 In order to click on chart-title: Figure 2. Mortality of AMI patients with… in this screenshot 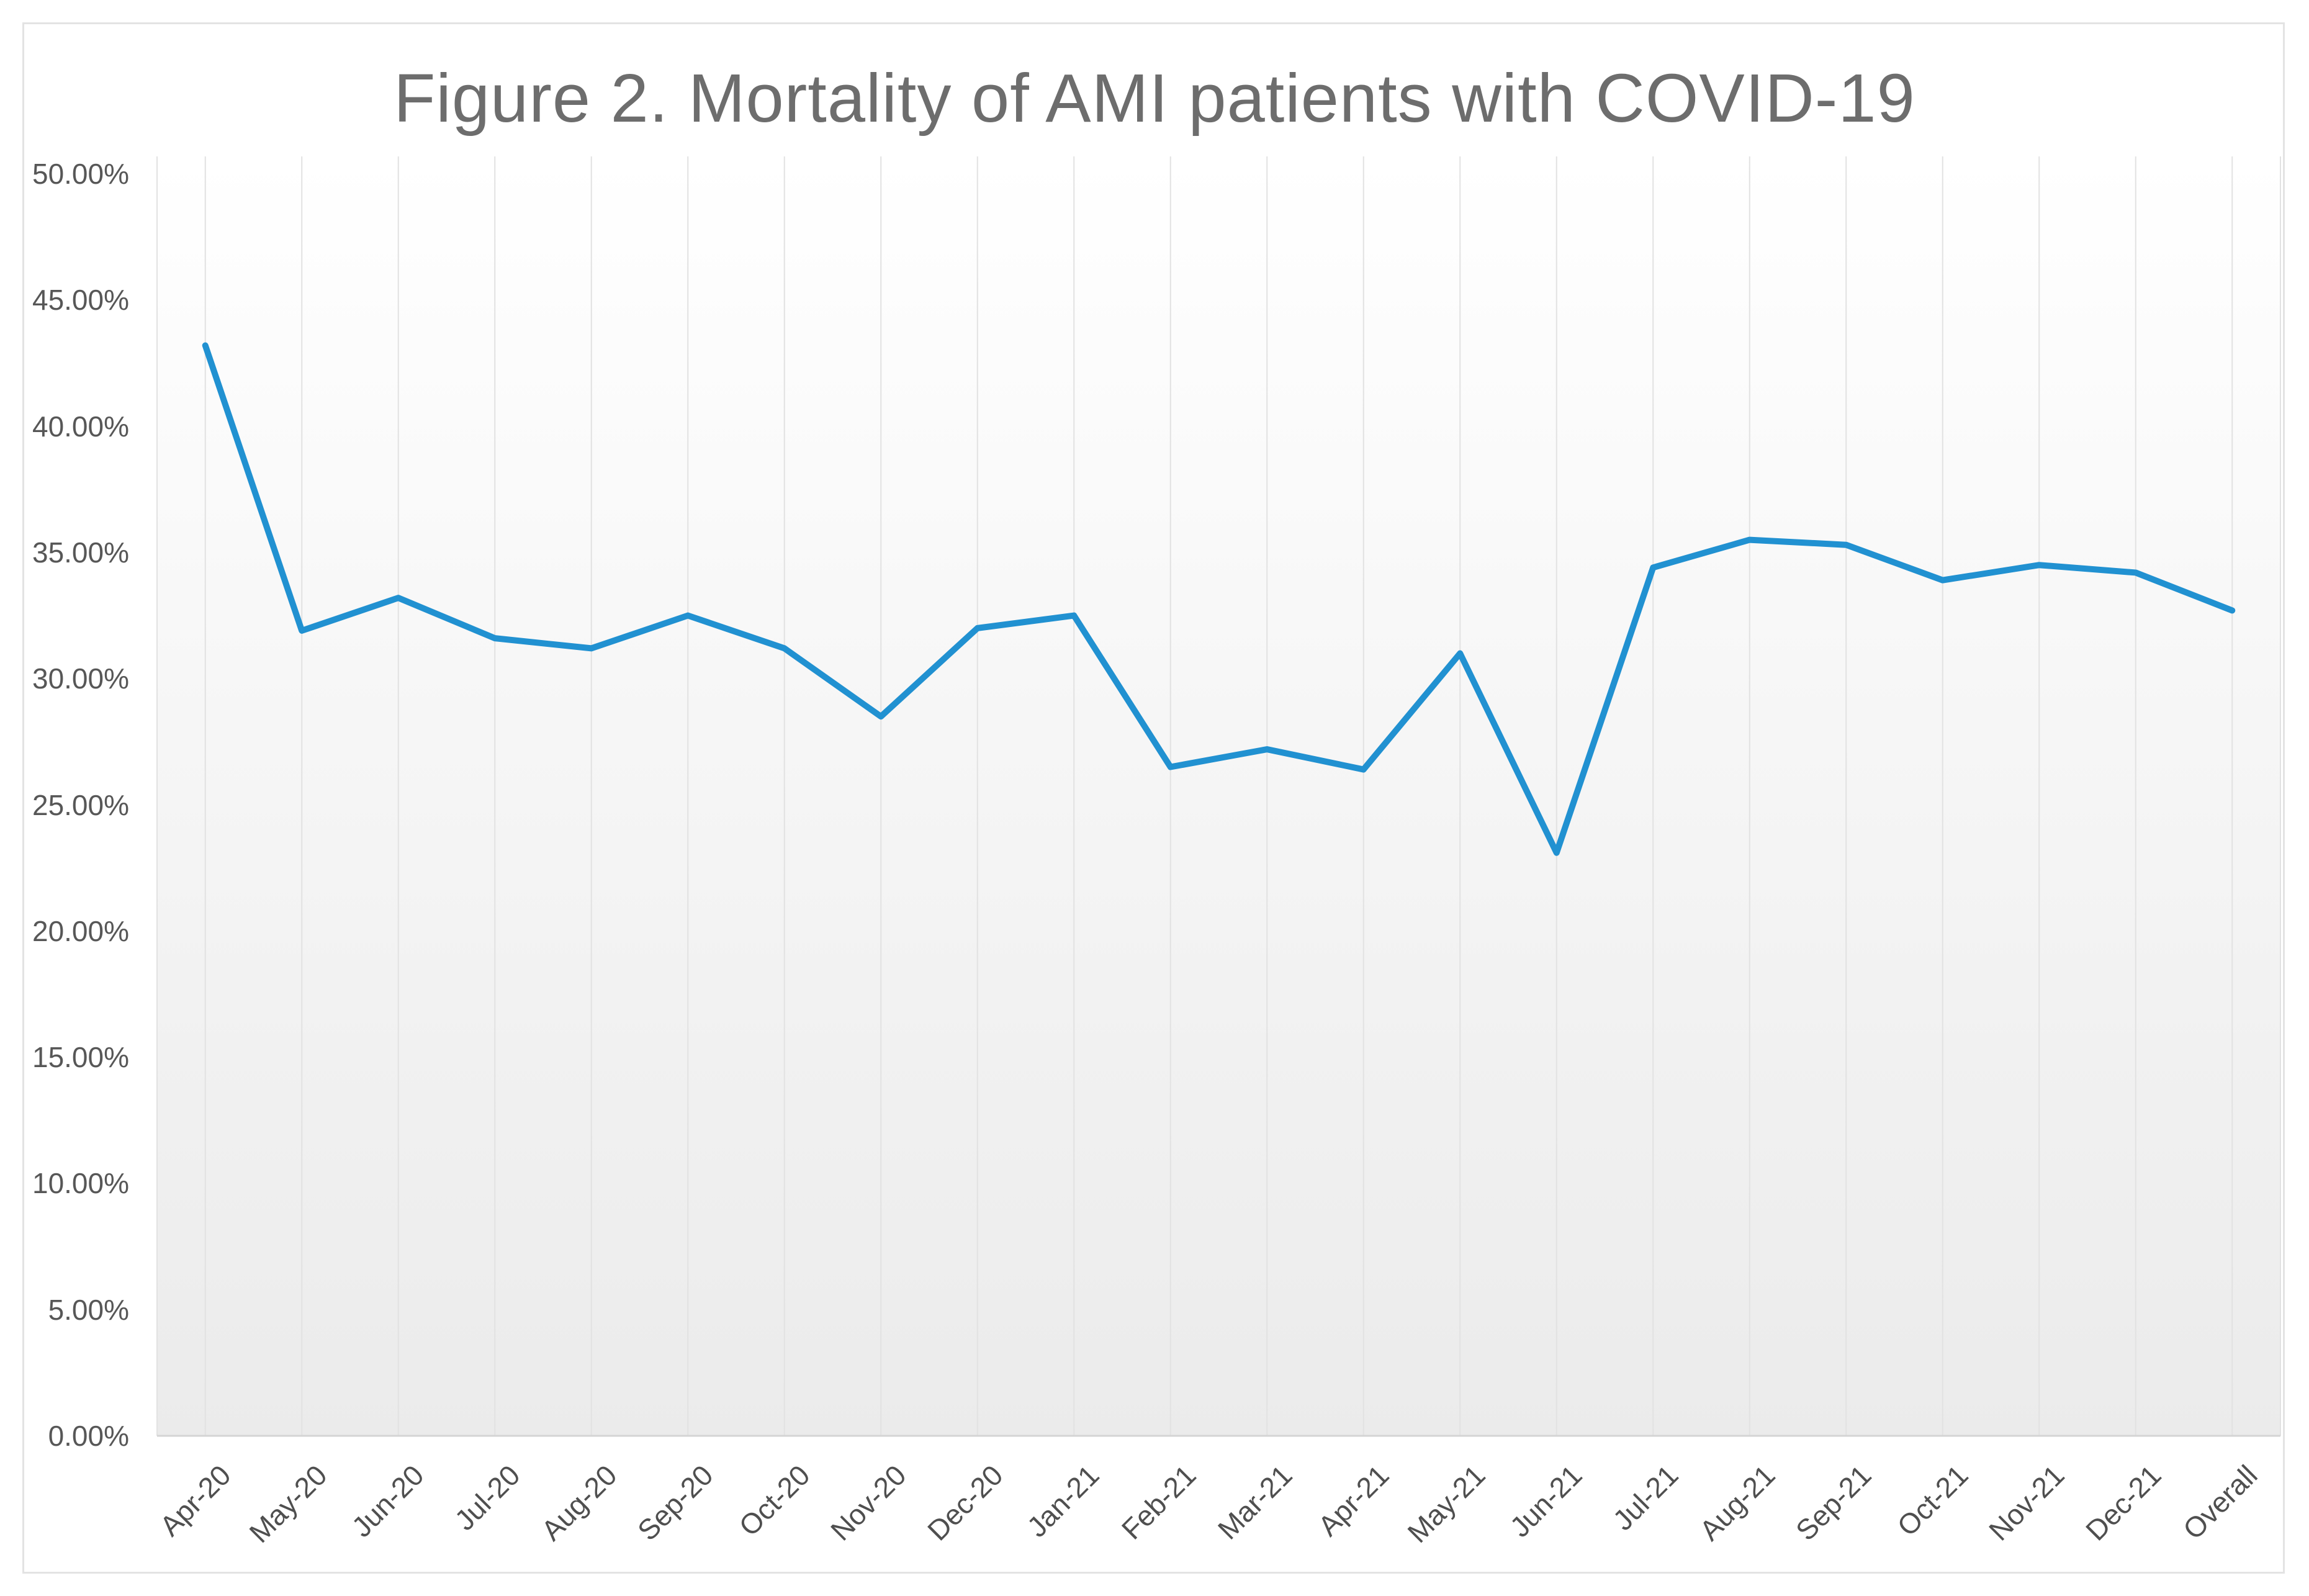, I will do `click(1154, 98)`.